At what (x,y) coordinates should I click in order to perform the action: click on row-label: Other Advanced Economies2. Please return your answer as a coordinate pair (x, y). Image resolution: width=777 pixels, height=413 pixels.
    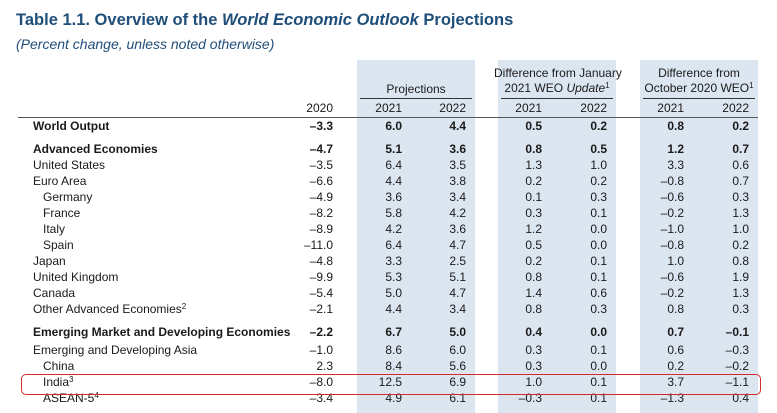
    Looking at the image, I should click on (110, 309).